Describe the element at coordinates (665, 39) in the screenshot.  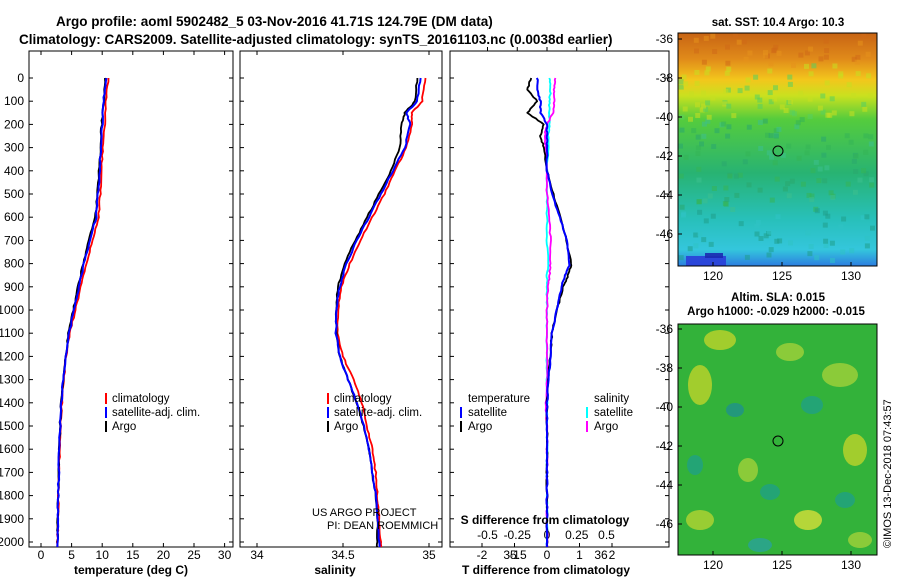
I see `map-y-tick-label: -36` at that location.